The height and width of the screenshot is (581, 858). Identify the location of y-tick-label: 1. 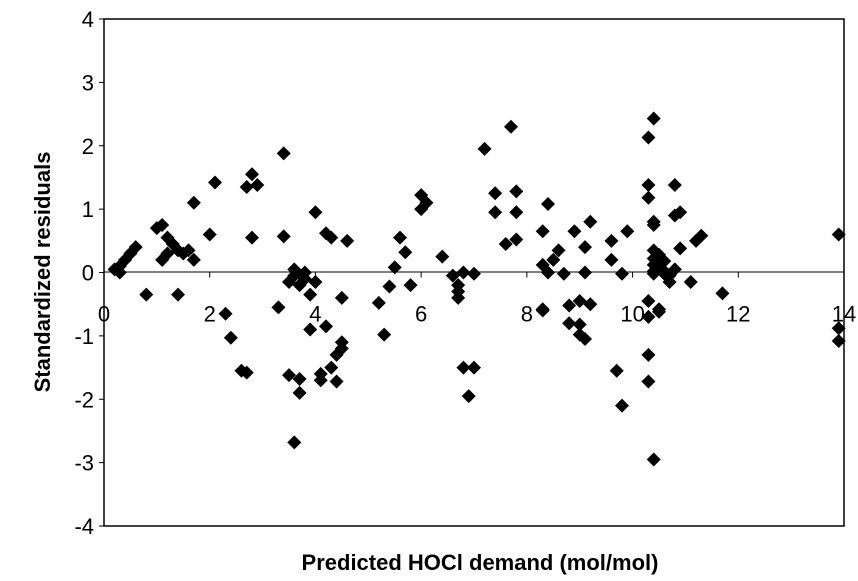
(88, 209).